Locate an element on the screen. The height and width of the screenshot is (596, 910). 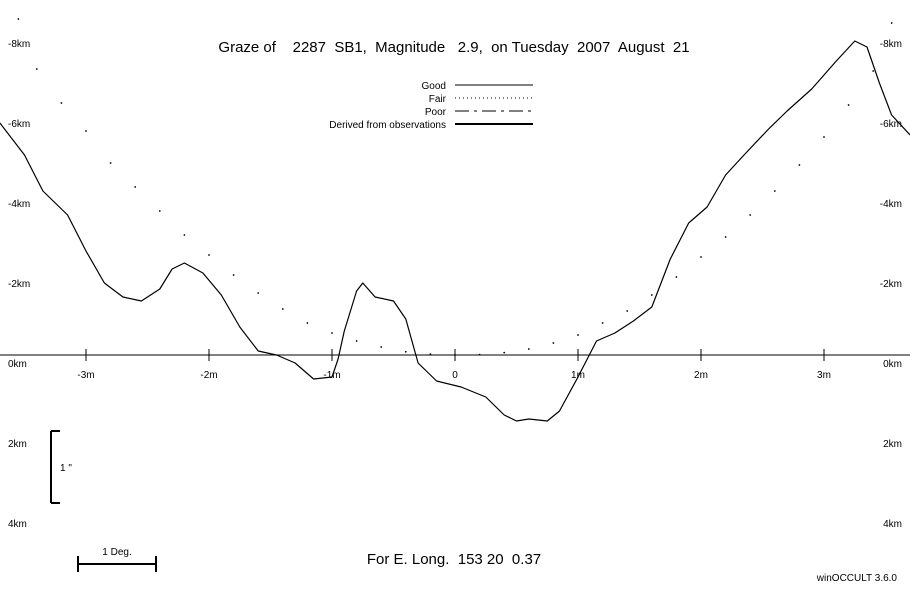
x-tick-label: 0 is located at coordinates (455, 375).